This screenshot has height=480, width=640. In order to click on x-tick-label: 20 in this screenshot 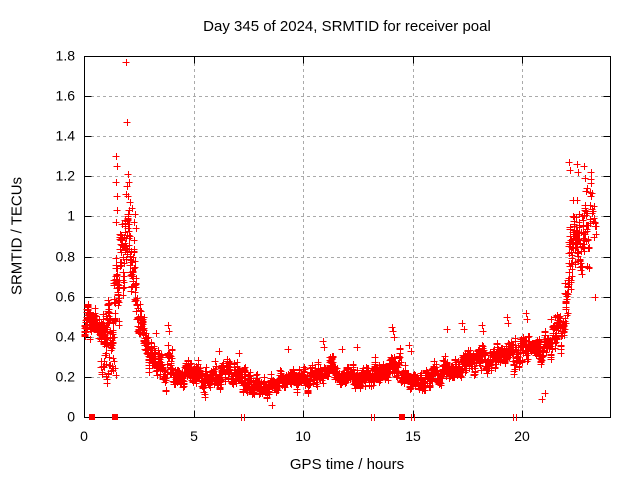, I will do `click(522, 436)`.